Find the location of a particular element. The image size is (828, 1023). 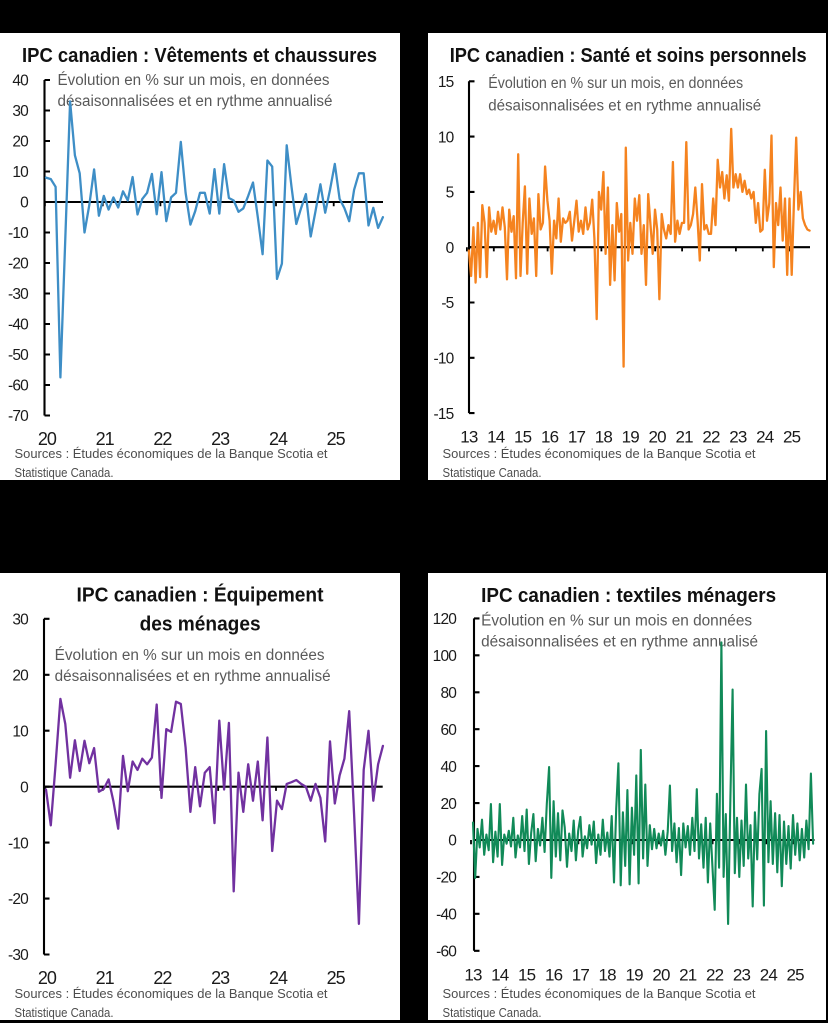

svg-text: 80 is located at coordinates (448, 693).